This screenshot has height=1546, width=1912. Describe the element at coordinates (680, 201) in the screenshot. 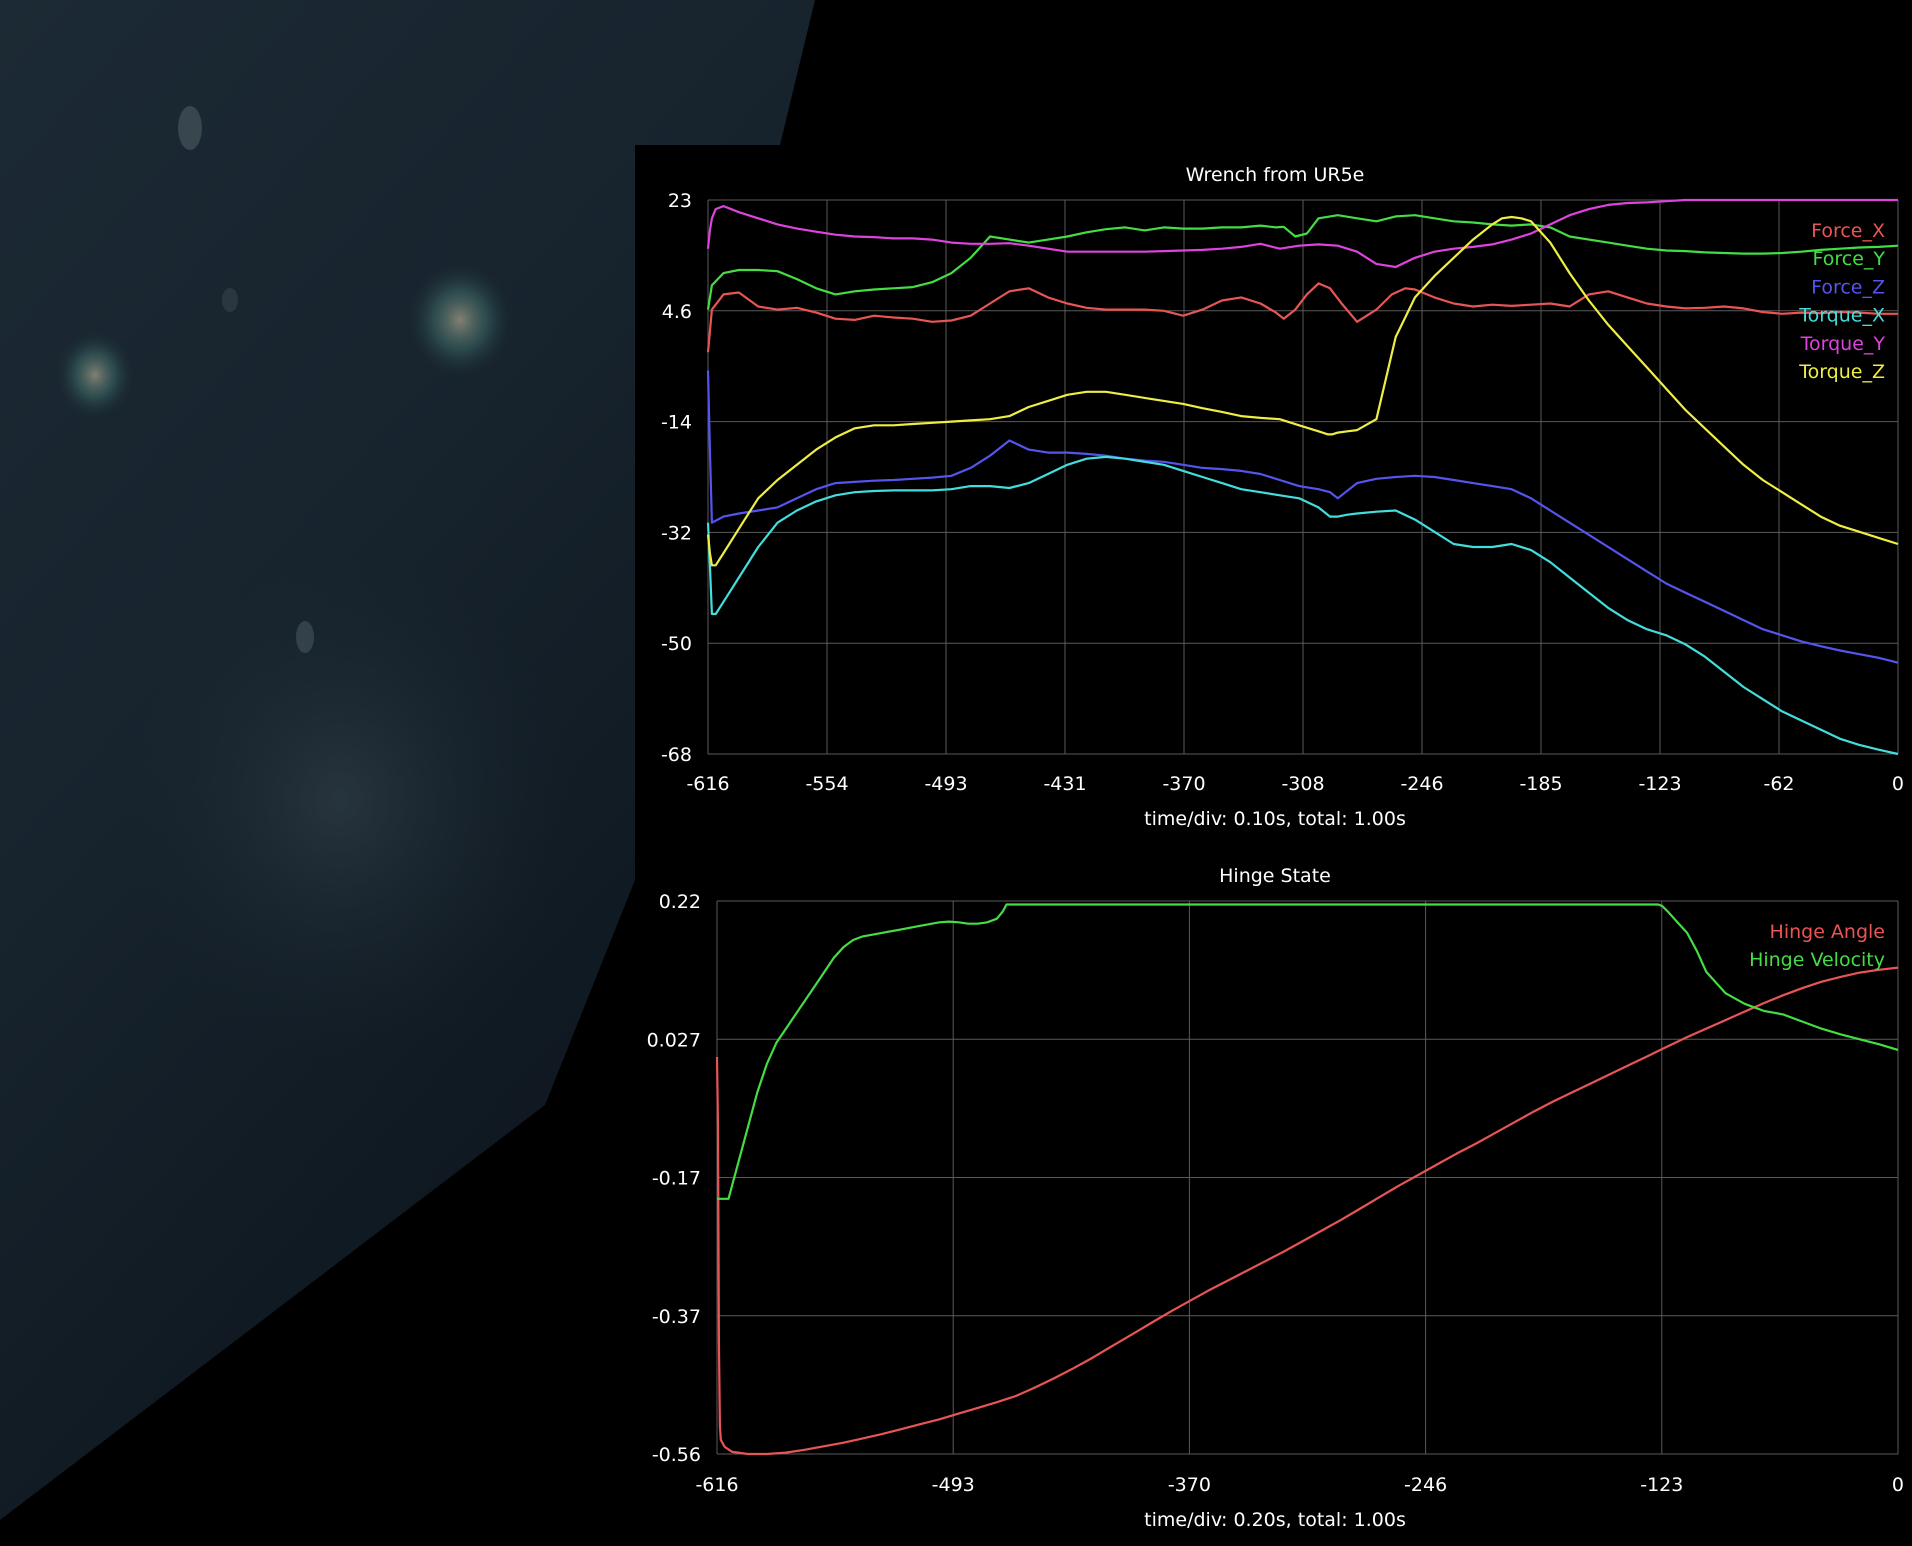

I see `y-tick-label: 23` at that location.